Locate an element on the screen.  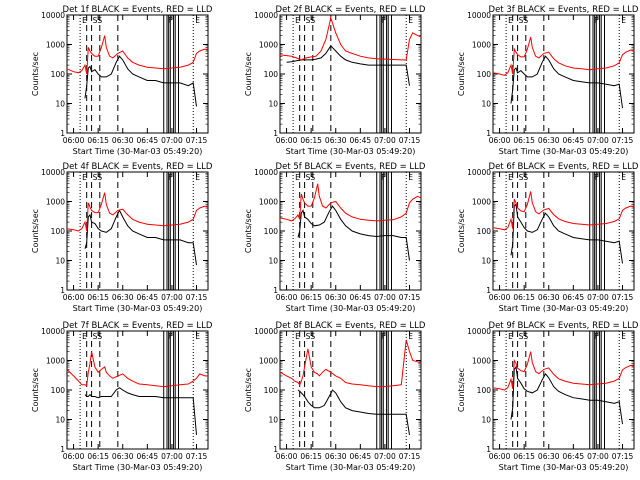
chart-title: Det 9f BLACK = Events, RED = LLD is located at coordinates (564, 326).